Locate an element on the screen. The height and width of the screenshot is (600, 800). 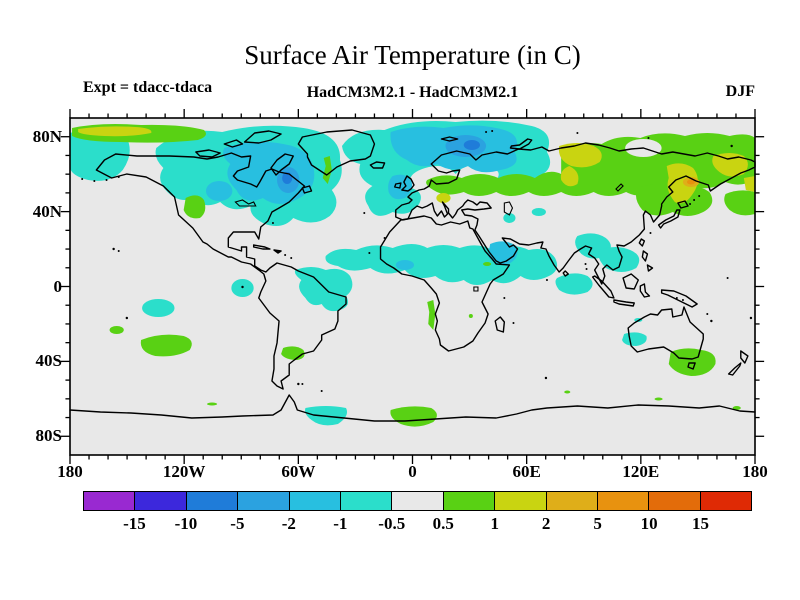
island-victoria is located at coordinates (208, 153).